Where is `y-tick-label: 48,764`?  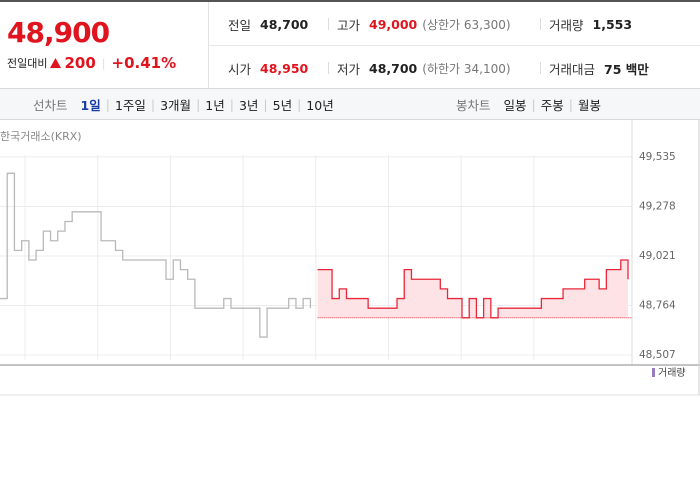
y-tick-label: 48,764 is located at coordinates (657, 305).